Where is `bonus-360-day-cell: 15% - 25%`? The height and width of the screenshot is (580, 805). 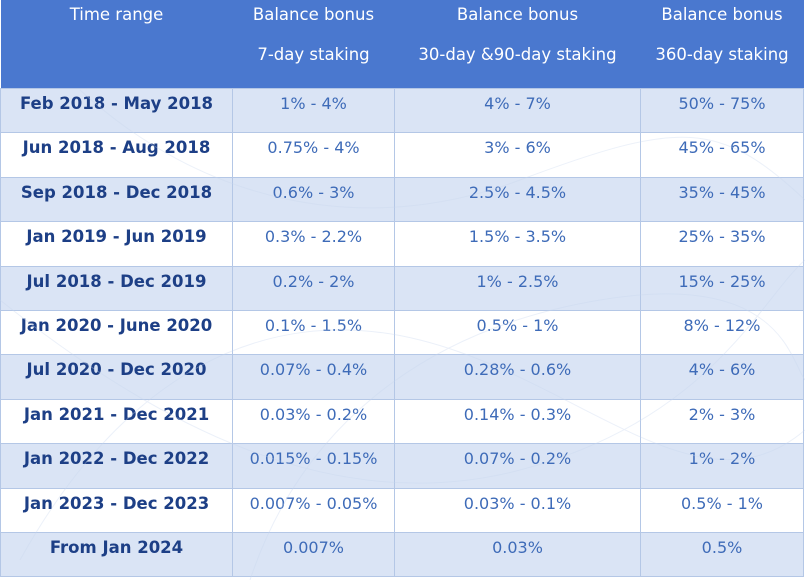
bonus-360-day-cell: 15% - 25% is located at coordinates (722, 288).